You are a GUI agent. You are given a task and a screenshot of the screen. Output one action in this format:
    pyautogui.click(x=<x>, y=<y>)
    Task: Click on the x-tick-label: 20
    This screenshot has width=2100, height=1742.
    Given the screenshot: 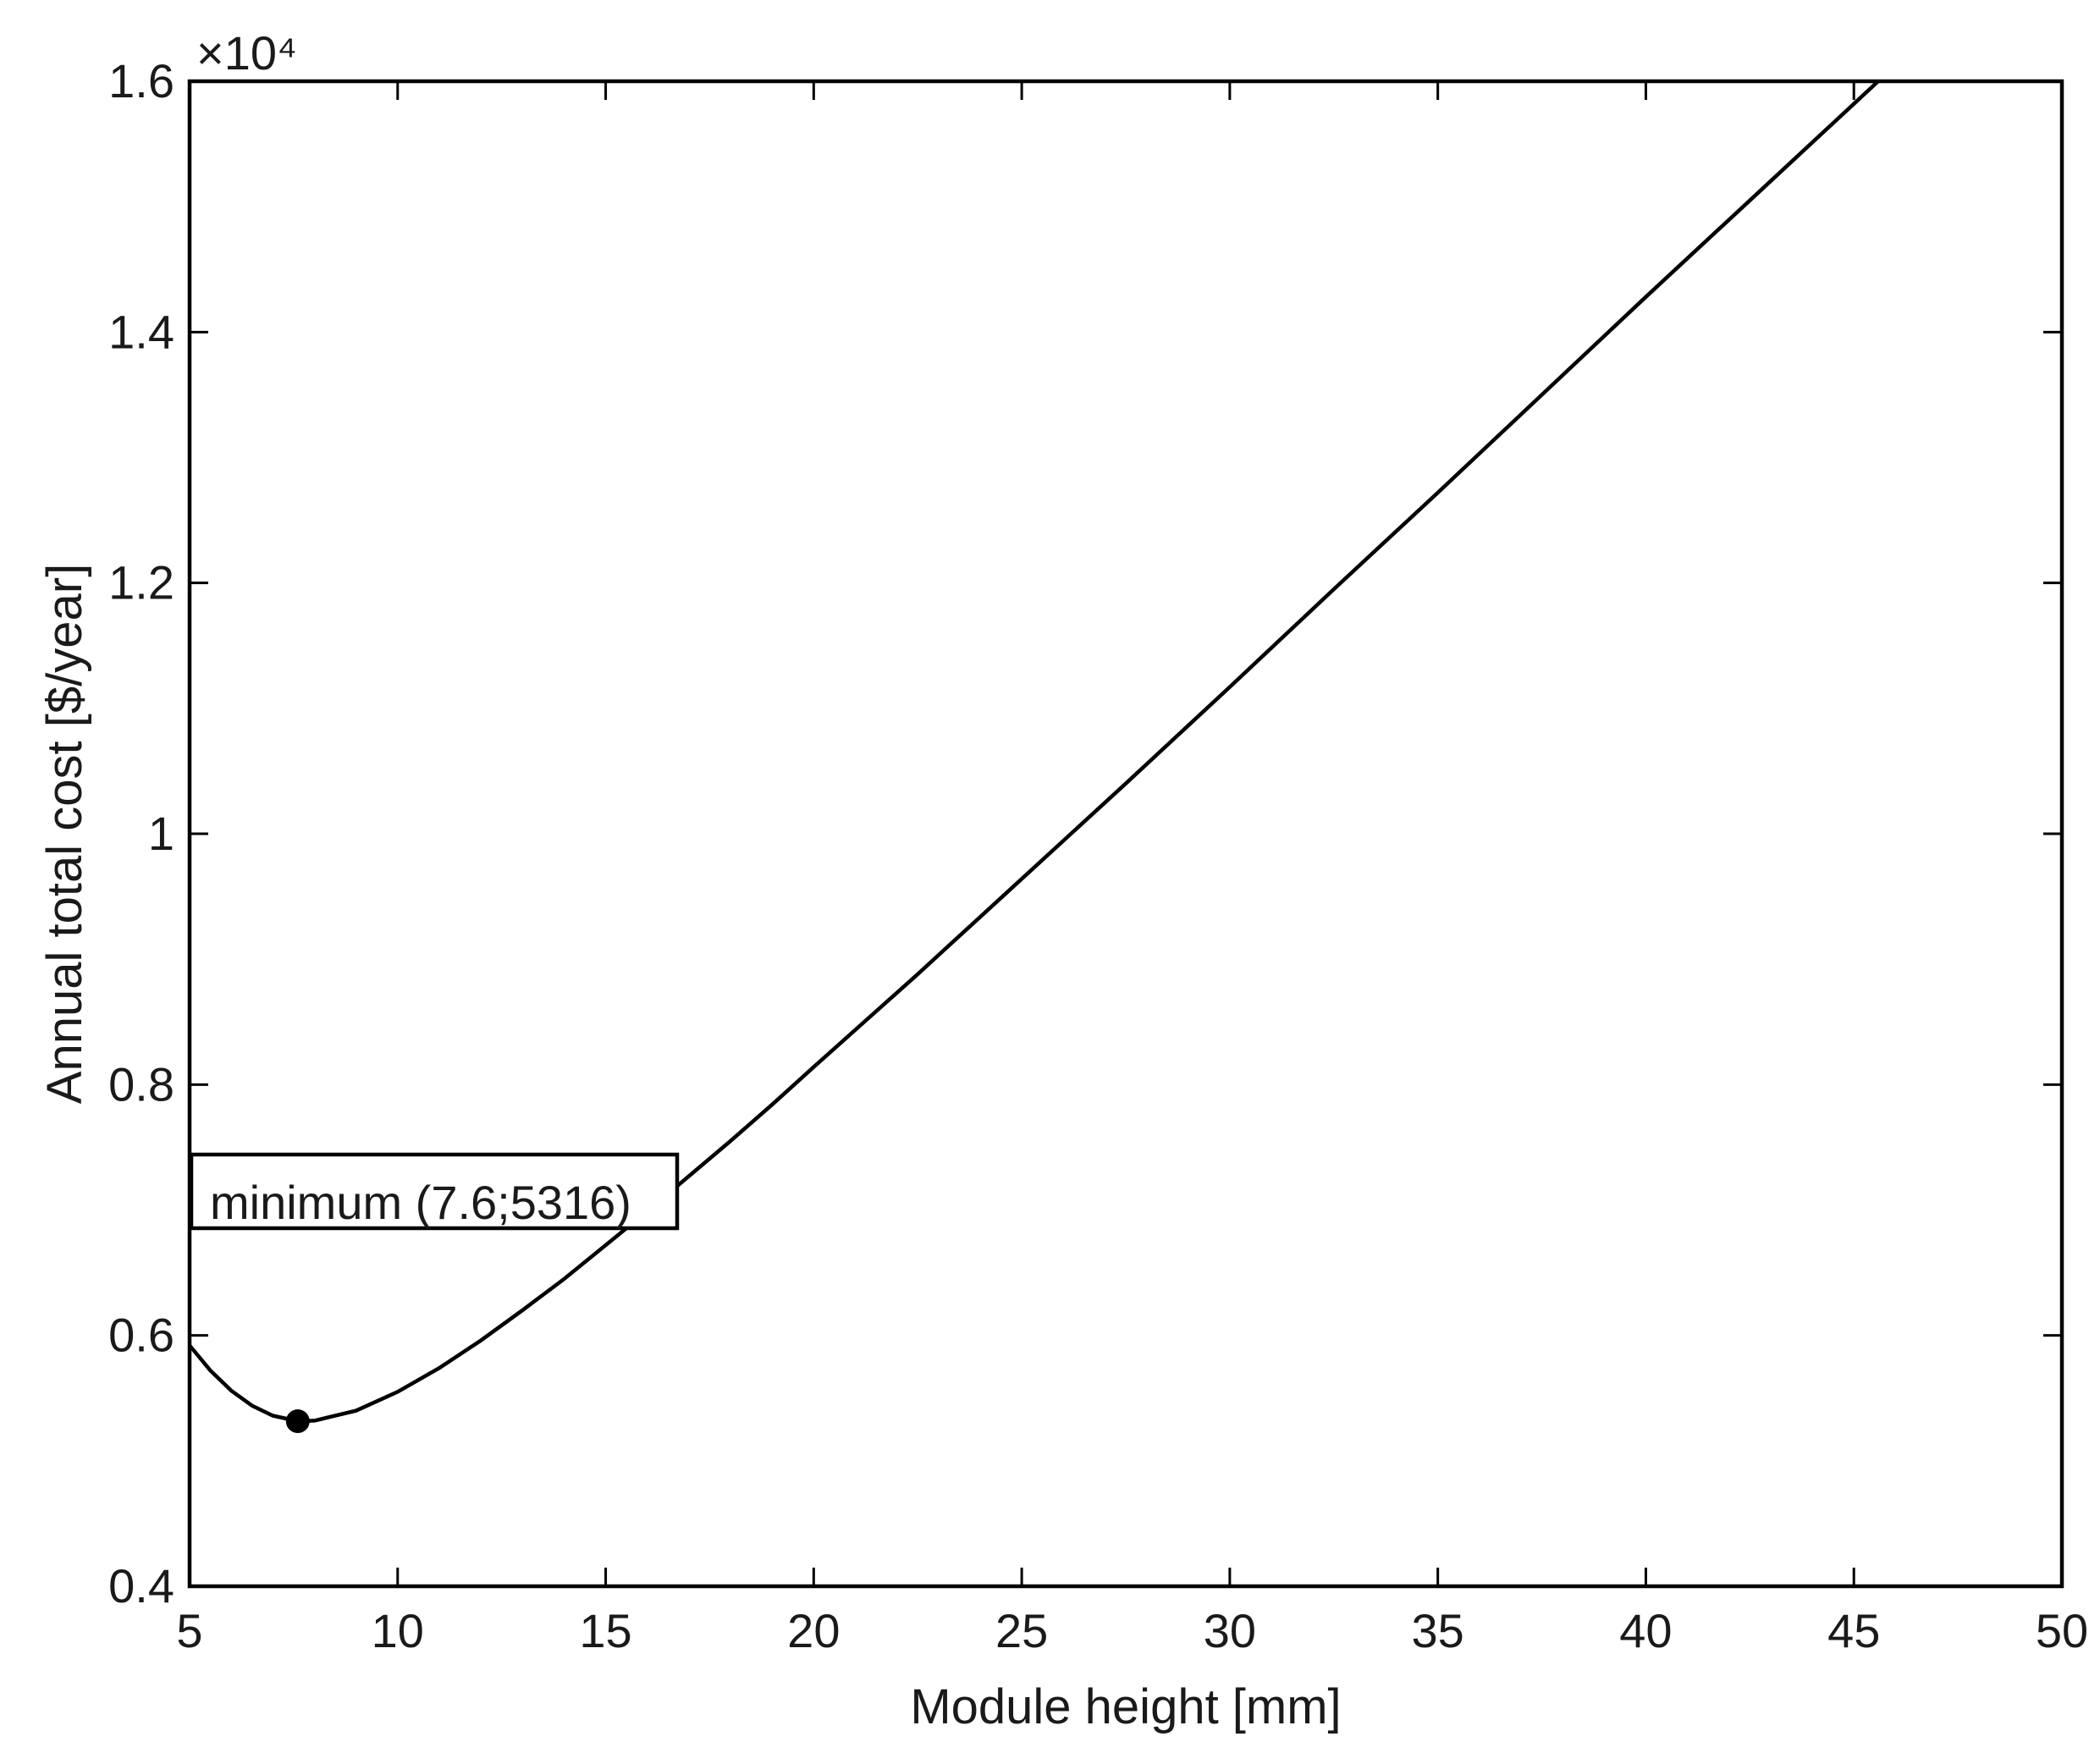 What is the action you would take?
    pyautogui.click(x=814, y=1631)
    